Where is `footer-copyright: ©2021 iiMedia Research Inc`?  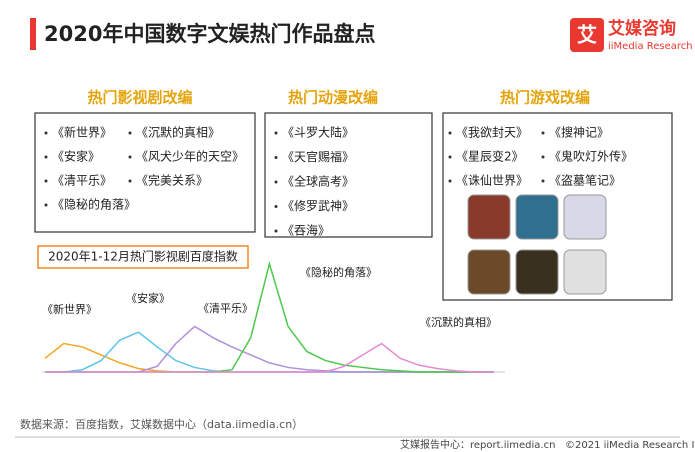
footer-copyright: ©2021 iiMedia Research Inc is located at coordinates (630, 445).